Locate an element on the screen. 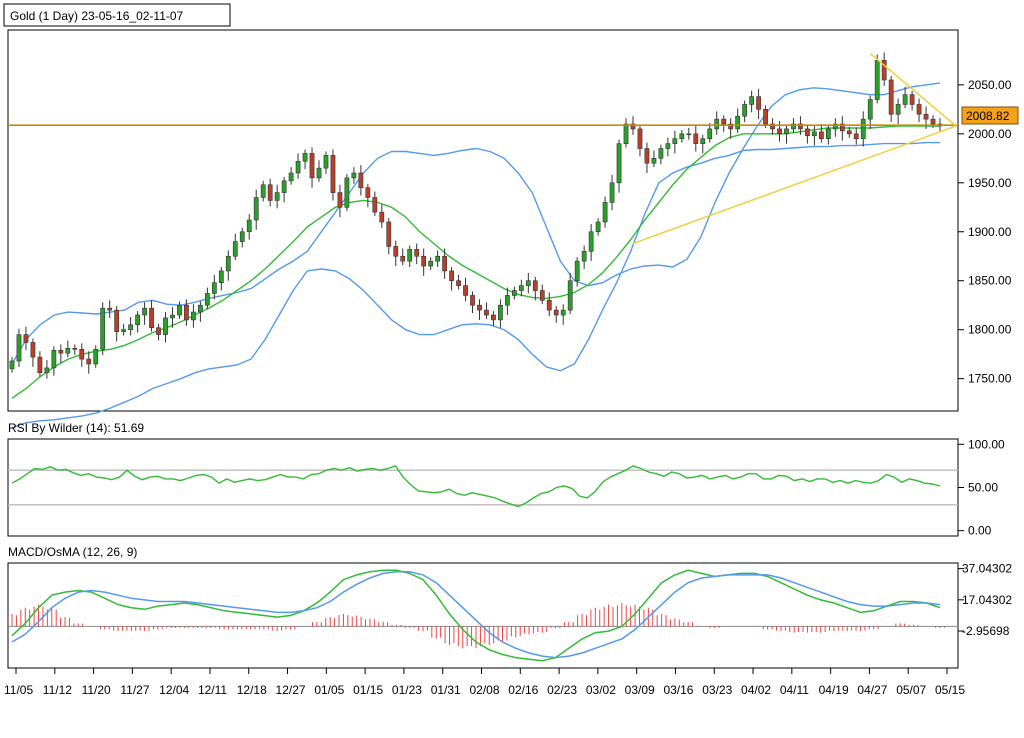  date-tick-label: 01/23 is located at coordinates (407, 690).